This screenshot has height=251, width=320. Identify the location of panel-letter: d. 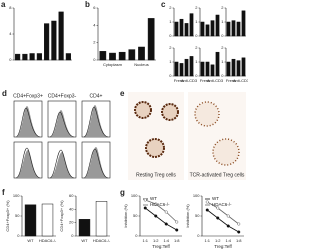
(4, 93).